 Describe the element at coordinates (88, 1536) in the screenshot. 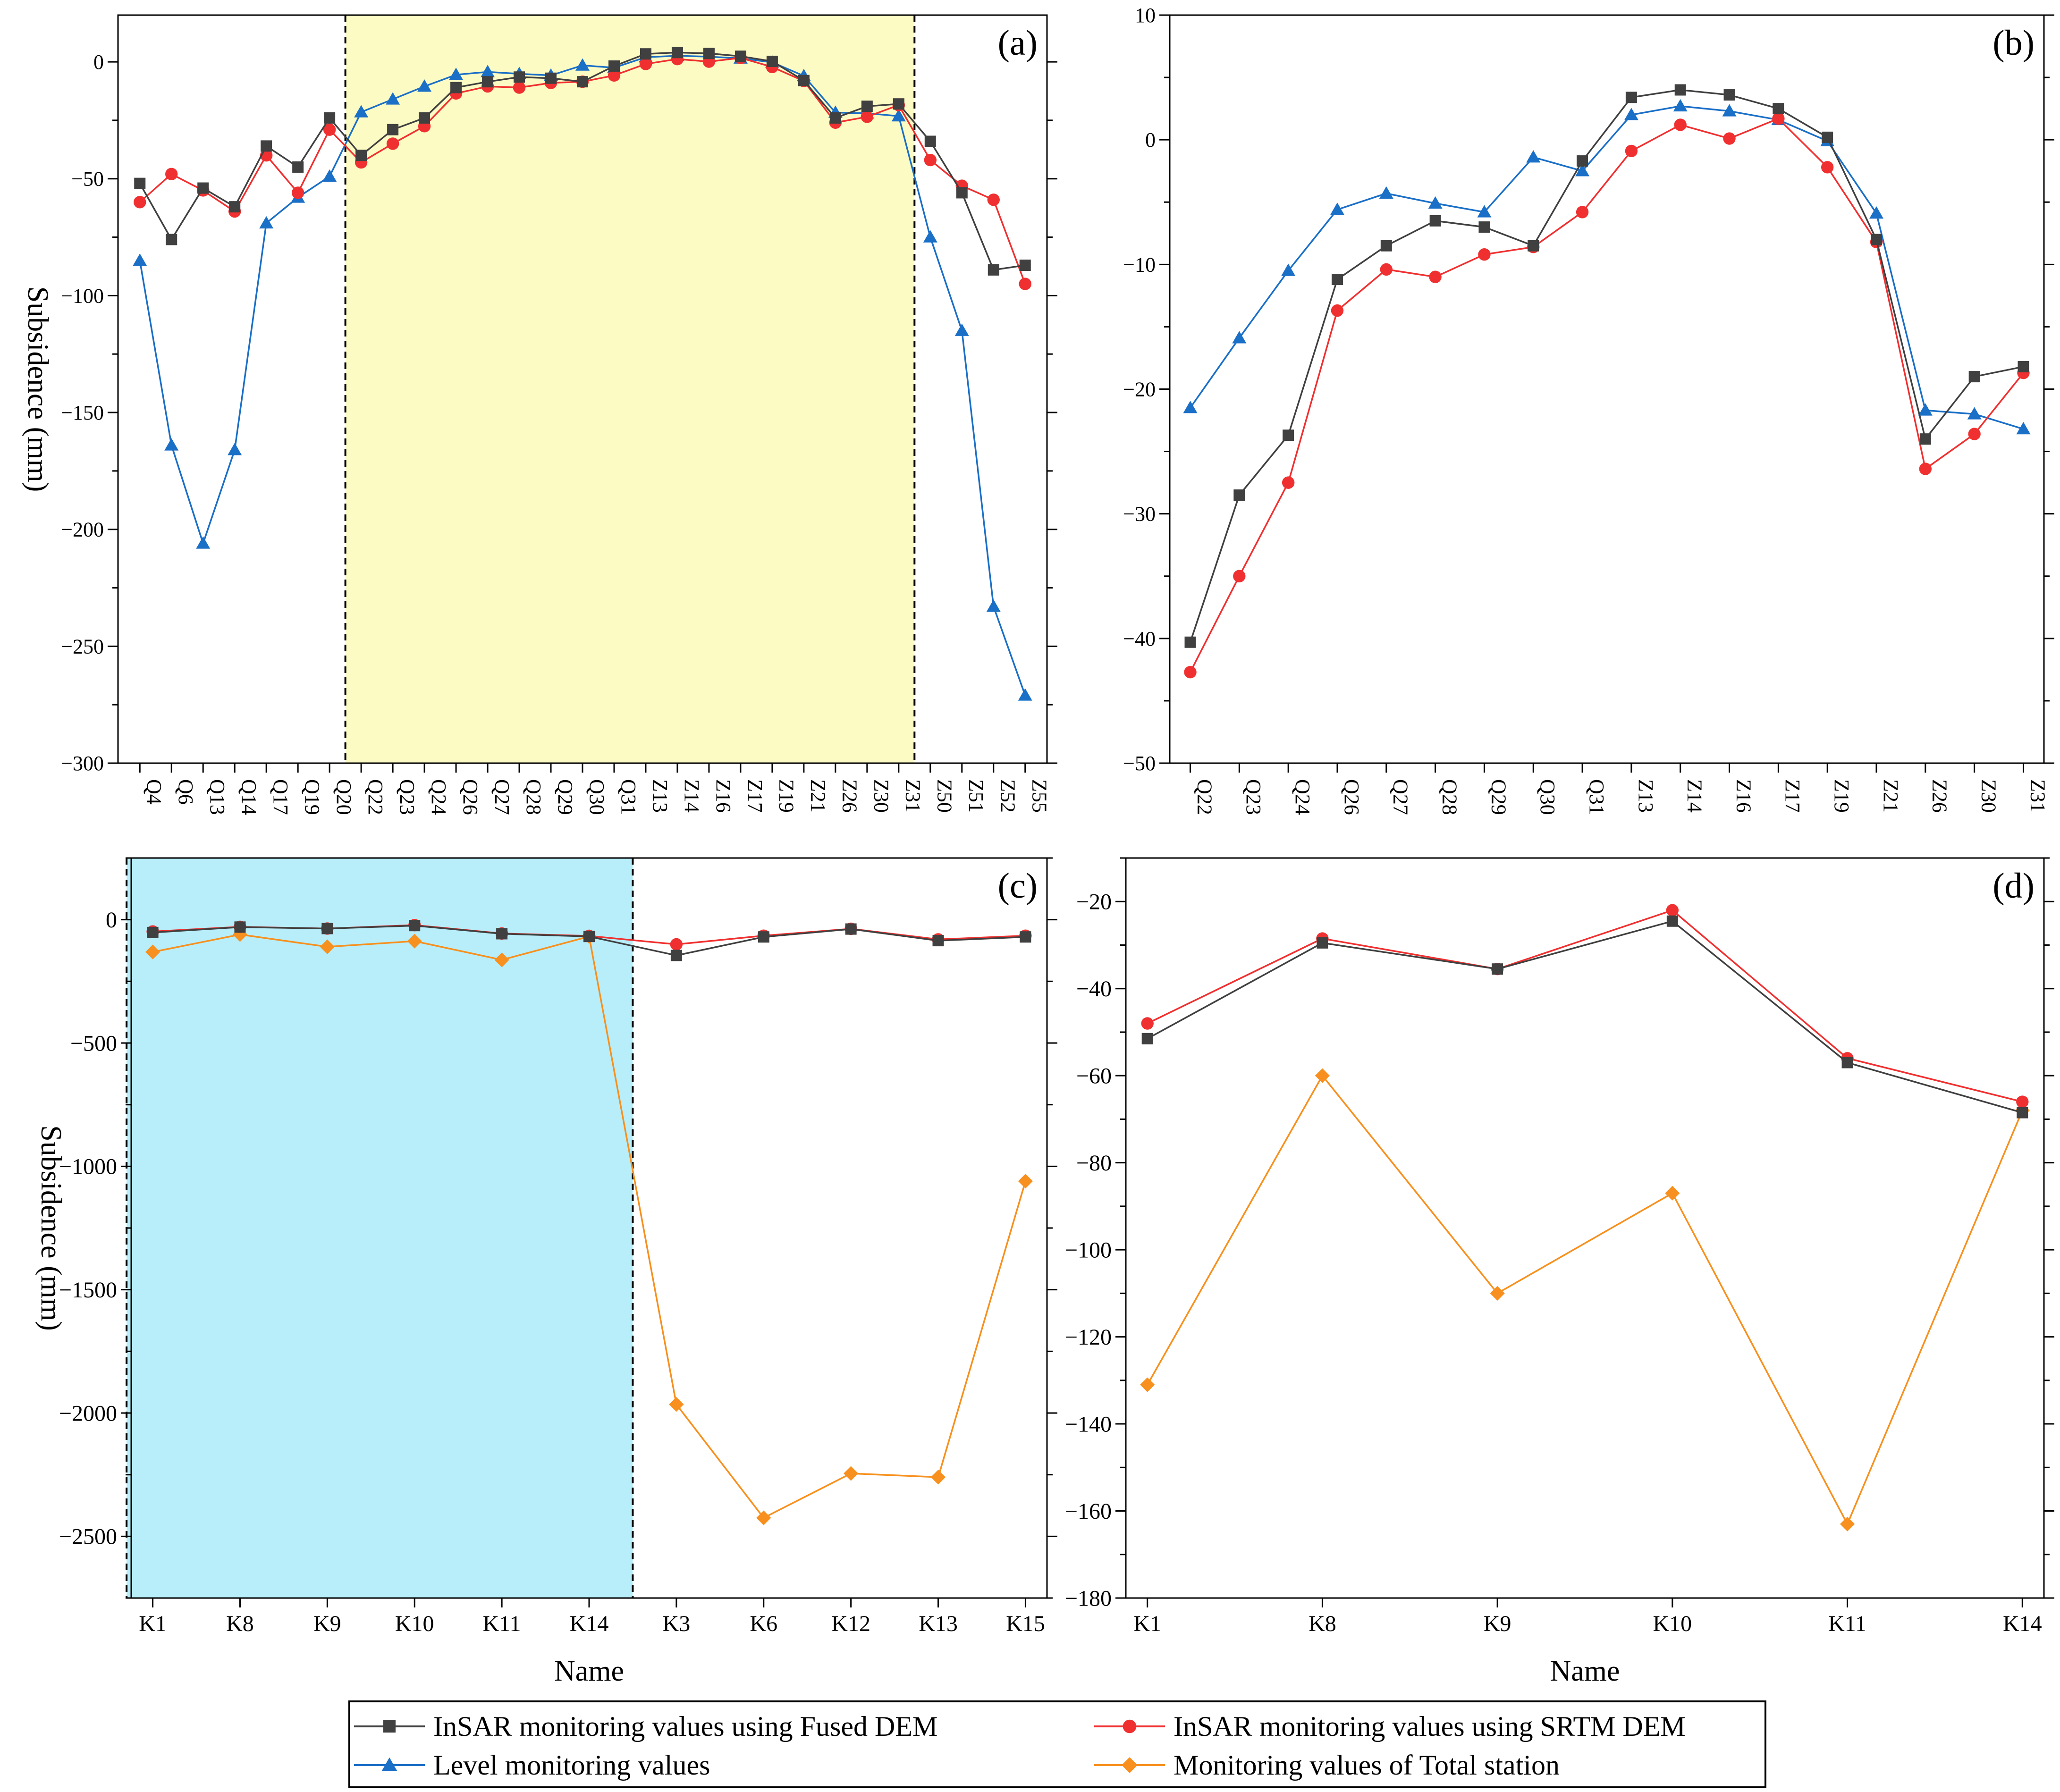

I see `y-tick-label: −2500` at that location.